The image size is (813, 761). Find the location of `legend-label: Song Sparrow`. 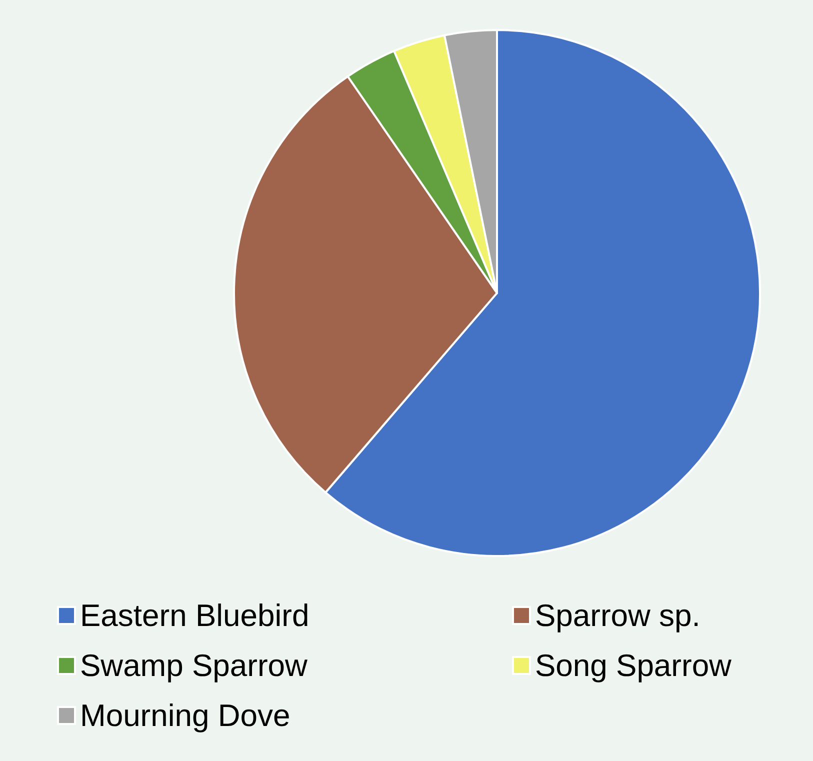

legend-label: Song Sparrow is located at coordinates (633, 665).